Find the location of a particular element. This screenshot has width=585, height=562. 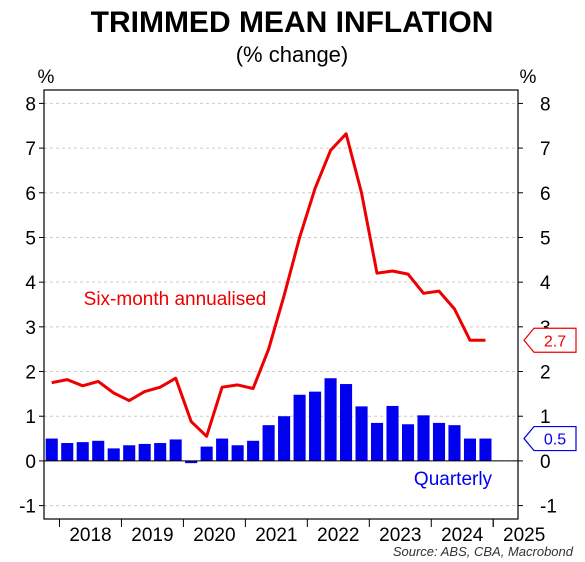

quarterly-end-value-box is located at coordinates (550, 438).